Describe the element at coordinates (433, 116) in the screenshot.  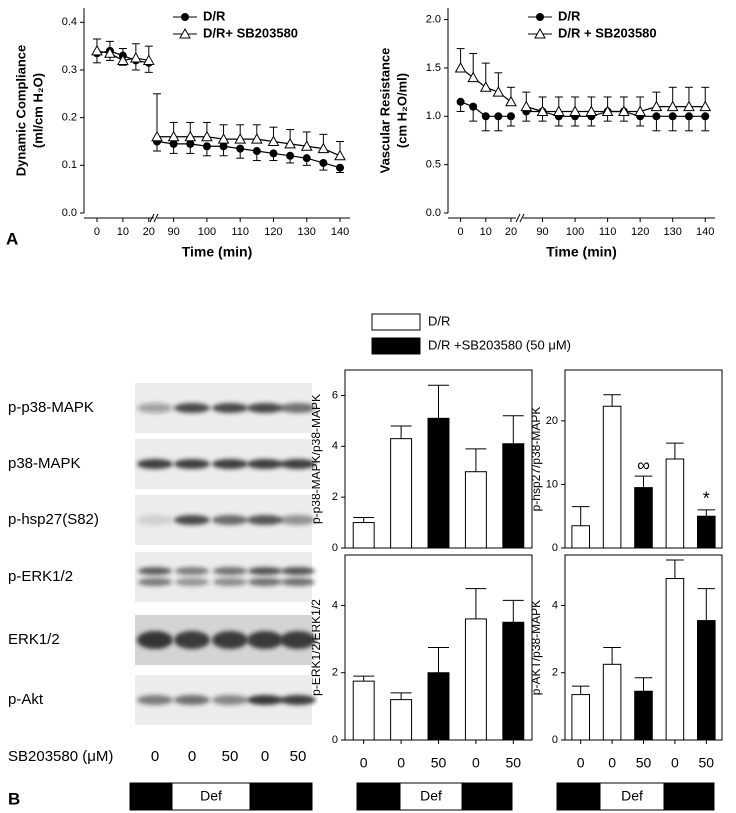
I see `y-tick-label: 1.0` at that location.